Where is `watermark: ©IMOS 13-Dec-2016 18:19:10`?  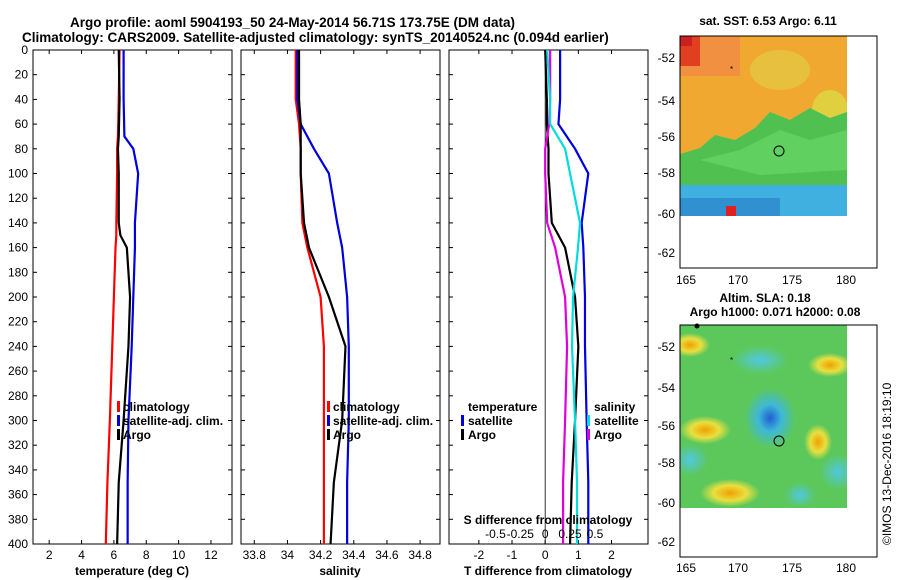 watermark: ©IMOS 13-Dec-2016 18:19:10 is located at coordinates (887, 463).